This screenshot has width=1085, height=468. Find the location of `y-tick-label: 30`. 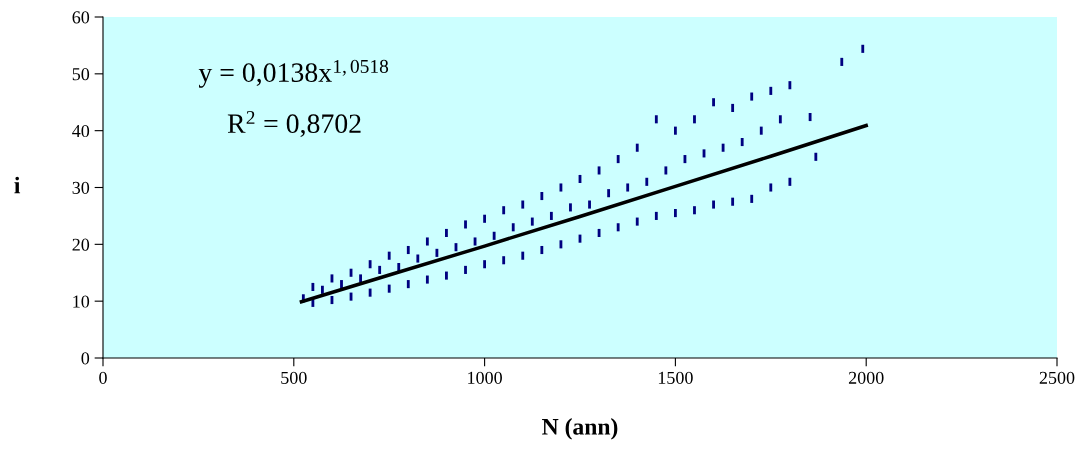

y-tick-label: 30 is located at coordinates (81, 187).